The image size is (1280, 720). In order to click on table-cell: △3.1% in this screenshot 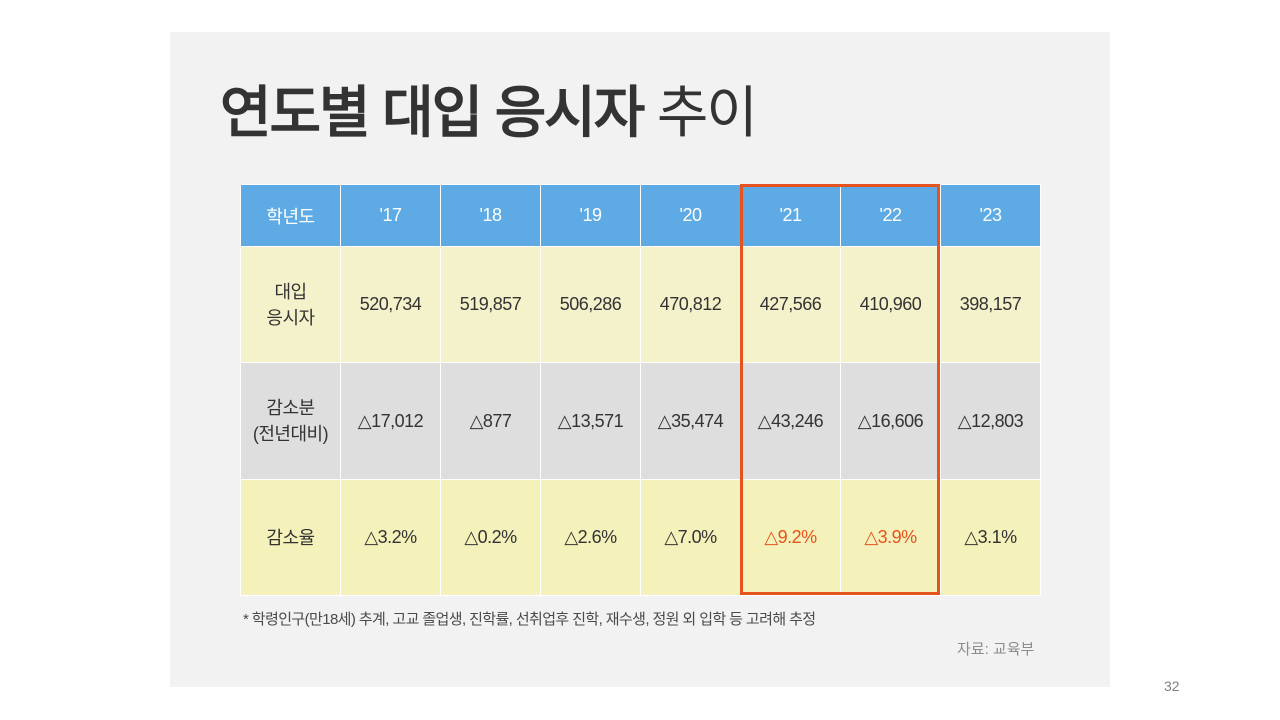, I will do `click(990, 537)`.